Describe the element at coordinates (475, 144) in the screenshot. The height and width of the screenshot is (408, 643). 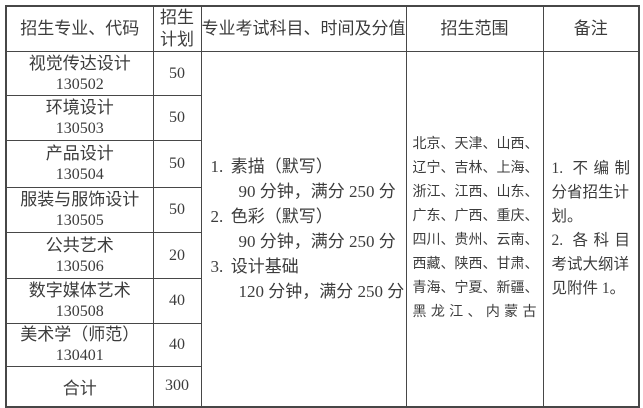
I see `scope-line: 北京、天津、山西、` at that location.